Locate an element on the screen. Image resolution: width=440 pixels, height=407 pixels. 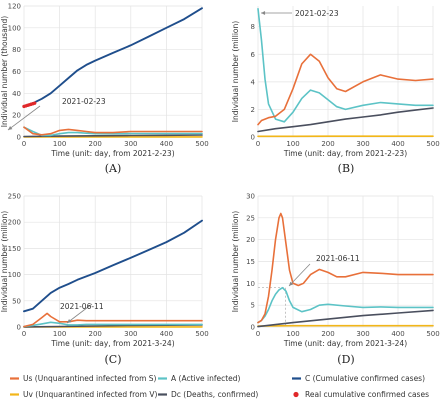
y-tick-label: 6 is located at coordinates (253, 55).